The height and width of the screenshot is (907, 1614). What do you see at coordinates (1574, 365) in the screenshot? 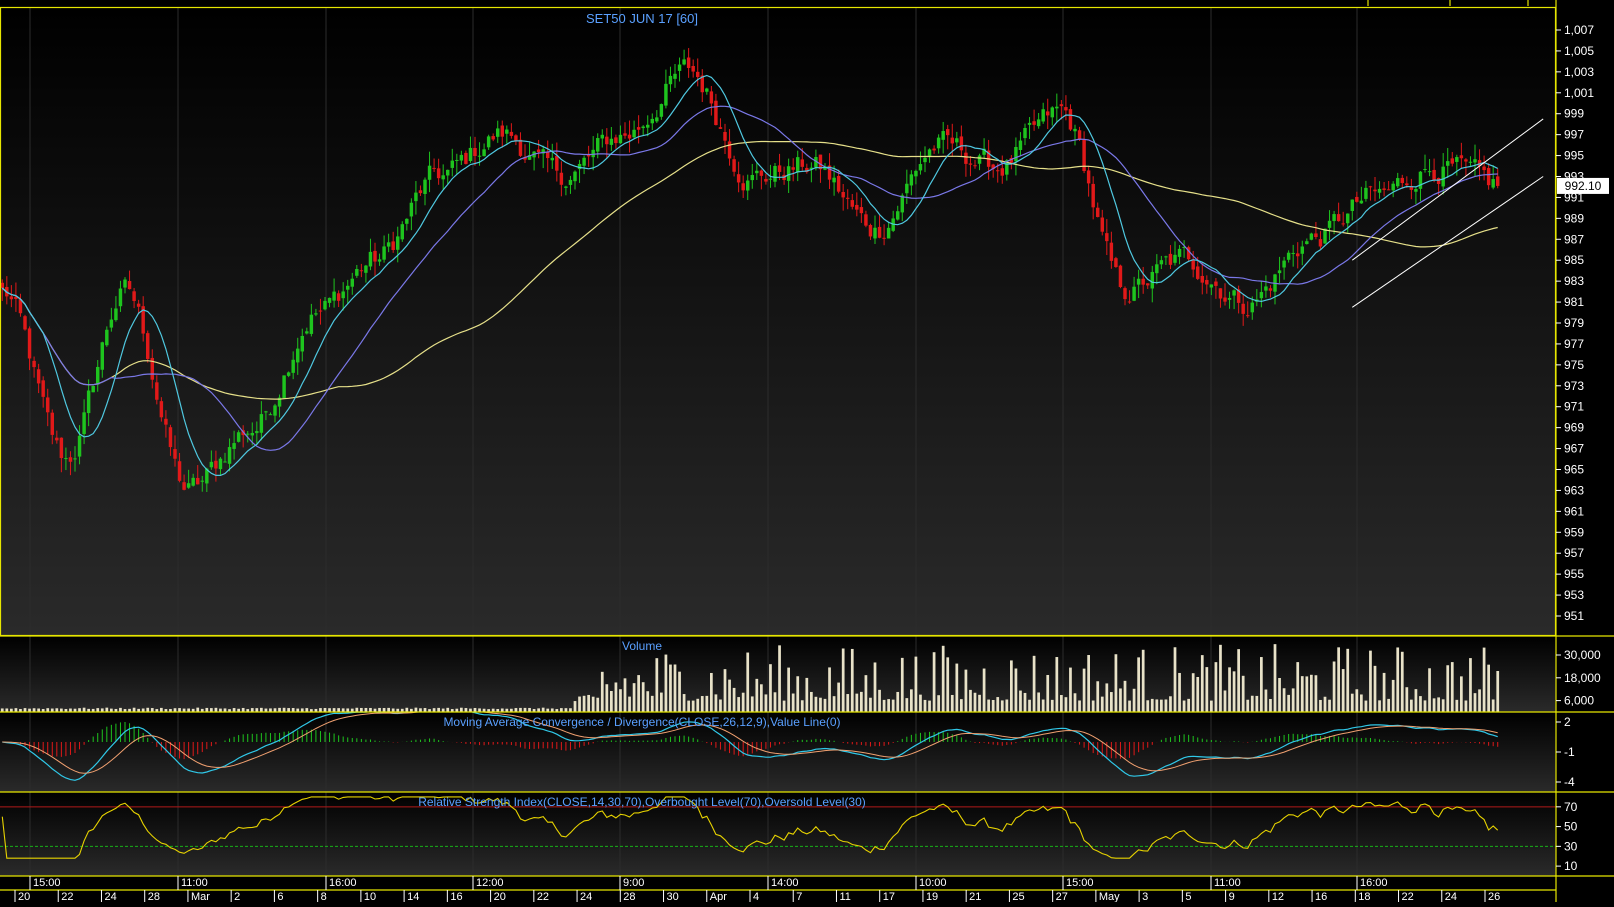
I see `price-tick-label: 975` at bounding box center [1574, 365].